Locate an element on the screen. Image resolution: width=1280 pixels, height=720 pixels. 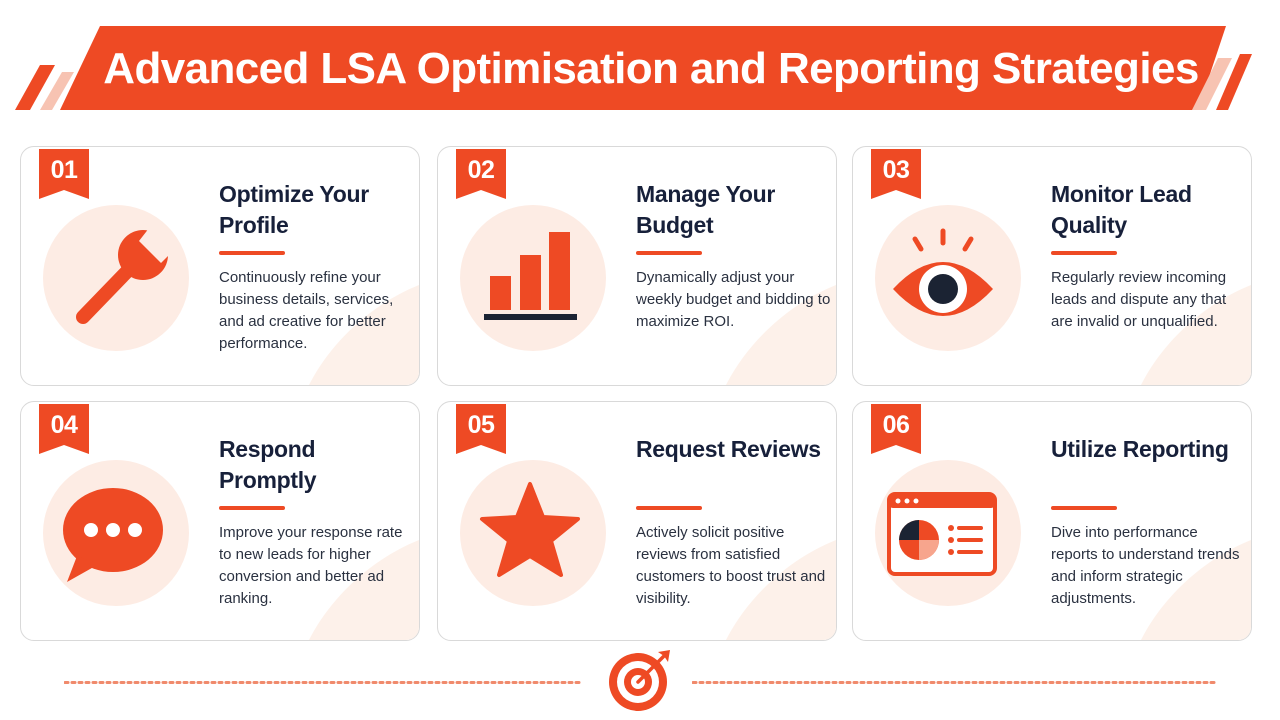
footer-dotted-line-left is located at coordinates (324, 682).